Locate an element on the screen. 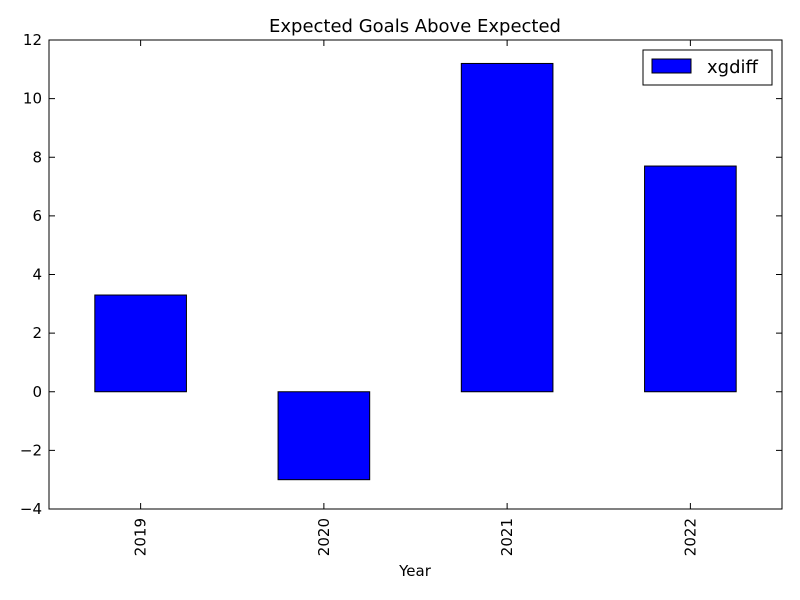 This screenshot has height=600, width=800. legend-label: xgdiff is located at coordinates (733, 67).